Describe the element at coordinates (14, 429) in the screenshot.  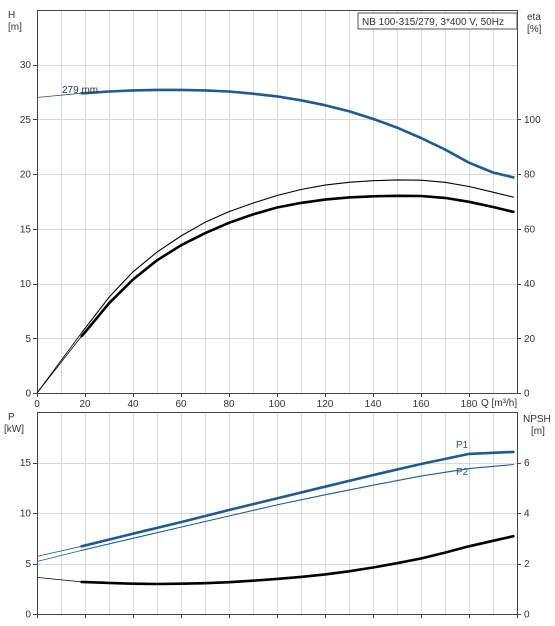
I see `p-axis-unit: [kW]` at that location.